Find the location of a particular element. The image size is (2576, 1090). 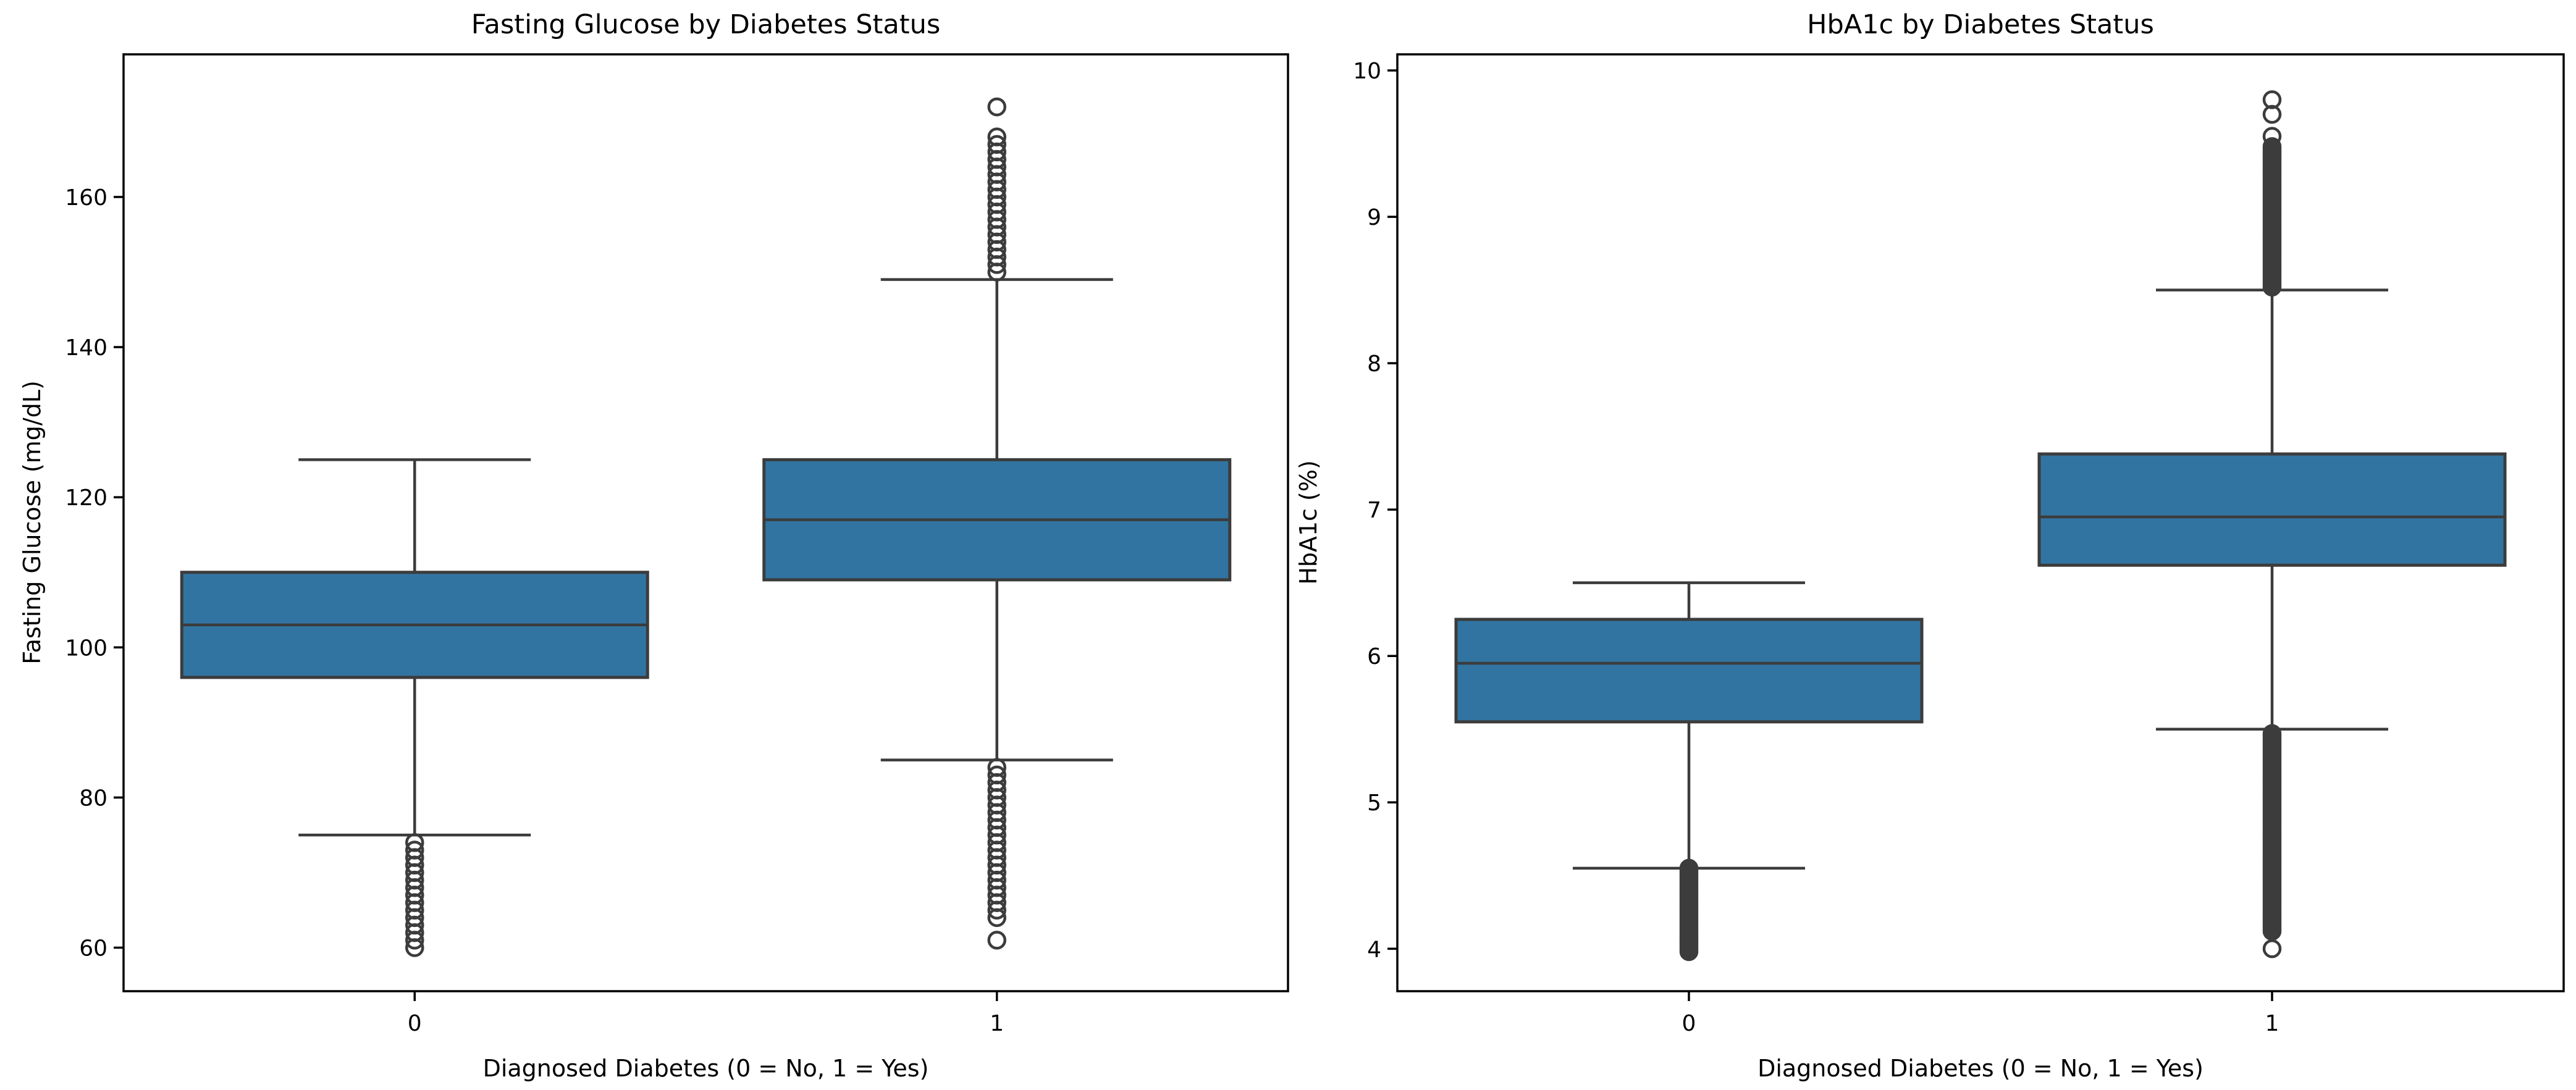

left-x-axis-label: Diagnosed Diabetes (0 = No, 1 = Yes) is located at coordinates (705, 1068).